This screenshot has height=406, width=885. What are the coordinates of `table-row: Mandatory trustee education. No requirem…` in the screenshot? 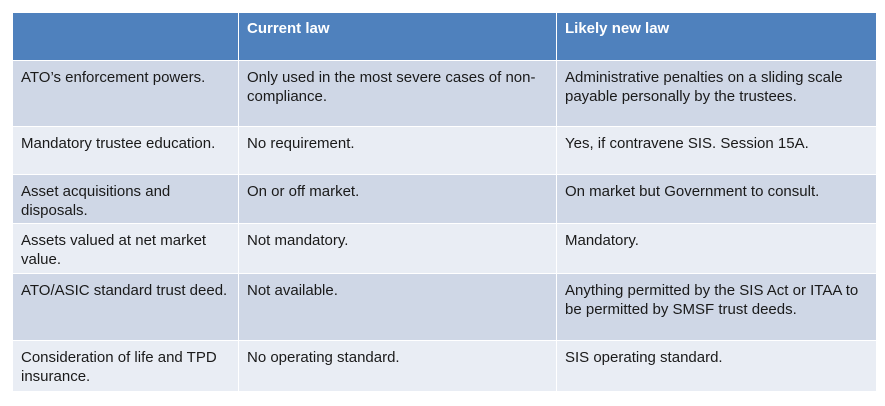 It's located at (444, 150).